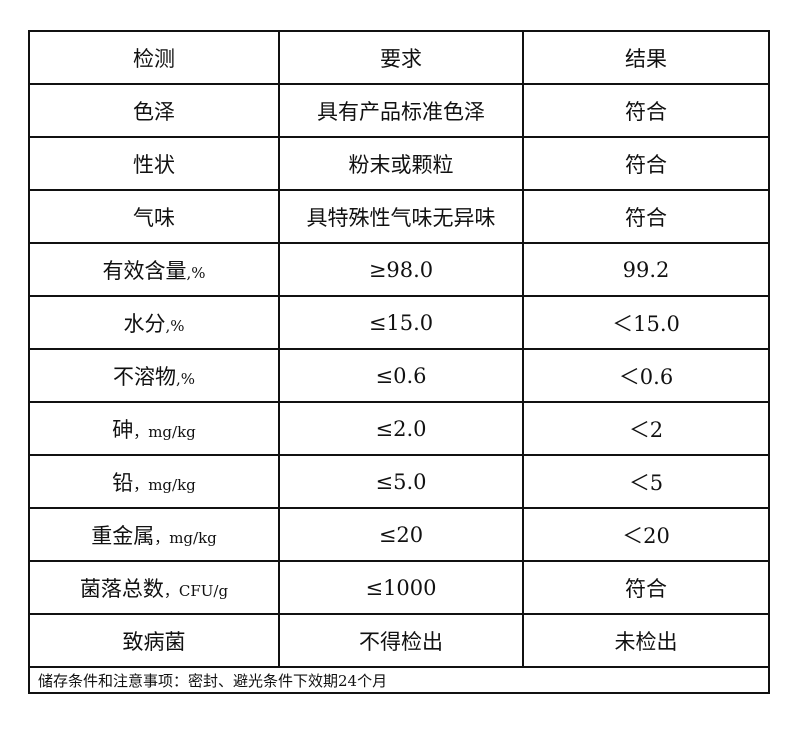  What do you see at coordinates (646, 428) in the screenshot?
I see `cell-result: ＜2` at bounding box center [646, 428].